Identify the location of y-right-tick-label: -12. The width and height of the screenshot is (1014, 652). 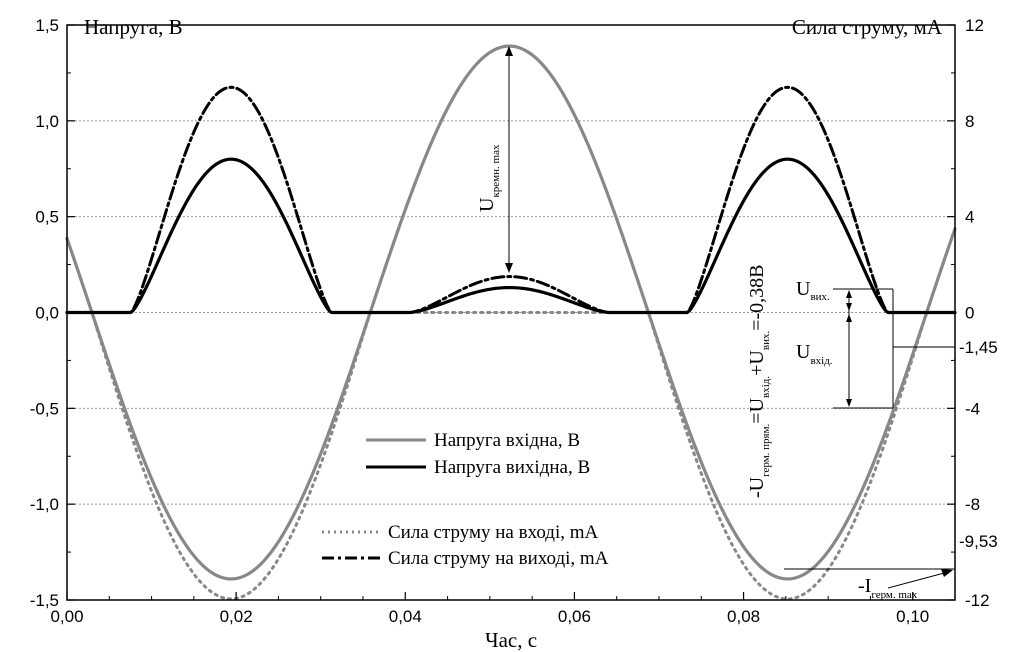
(977, 600).